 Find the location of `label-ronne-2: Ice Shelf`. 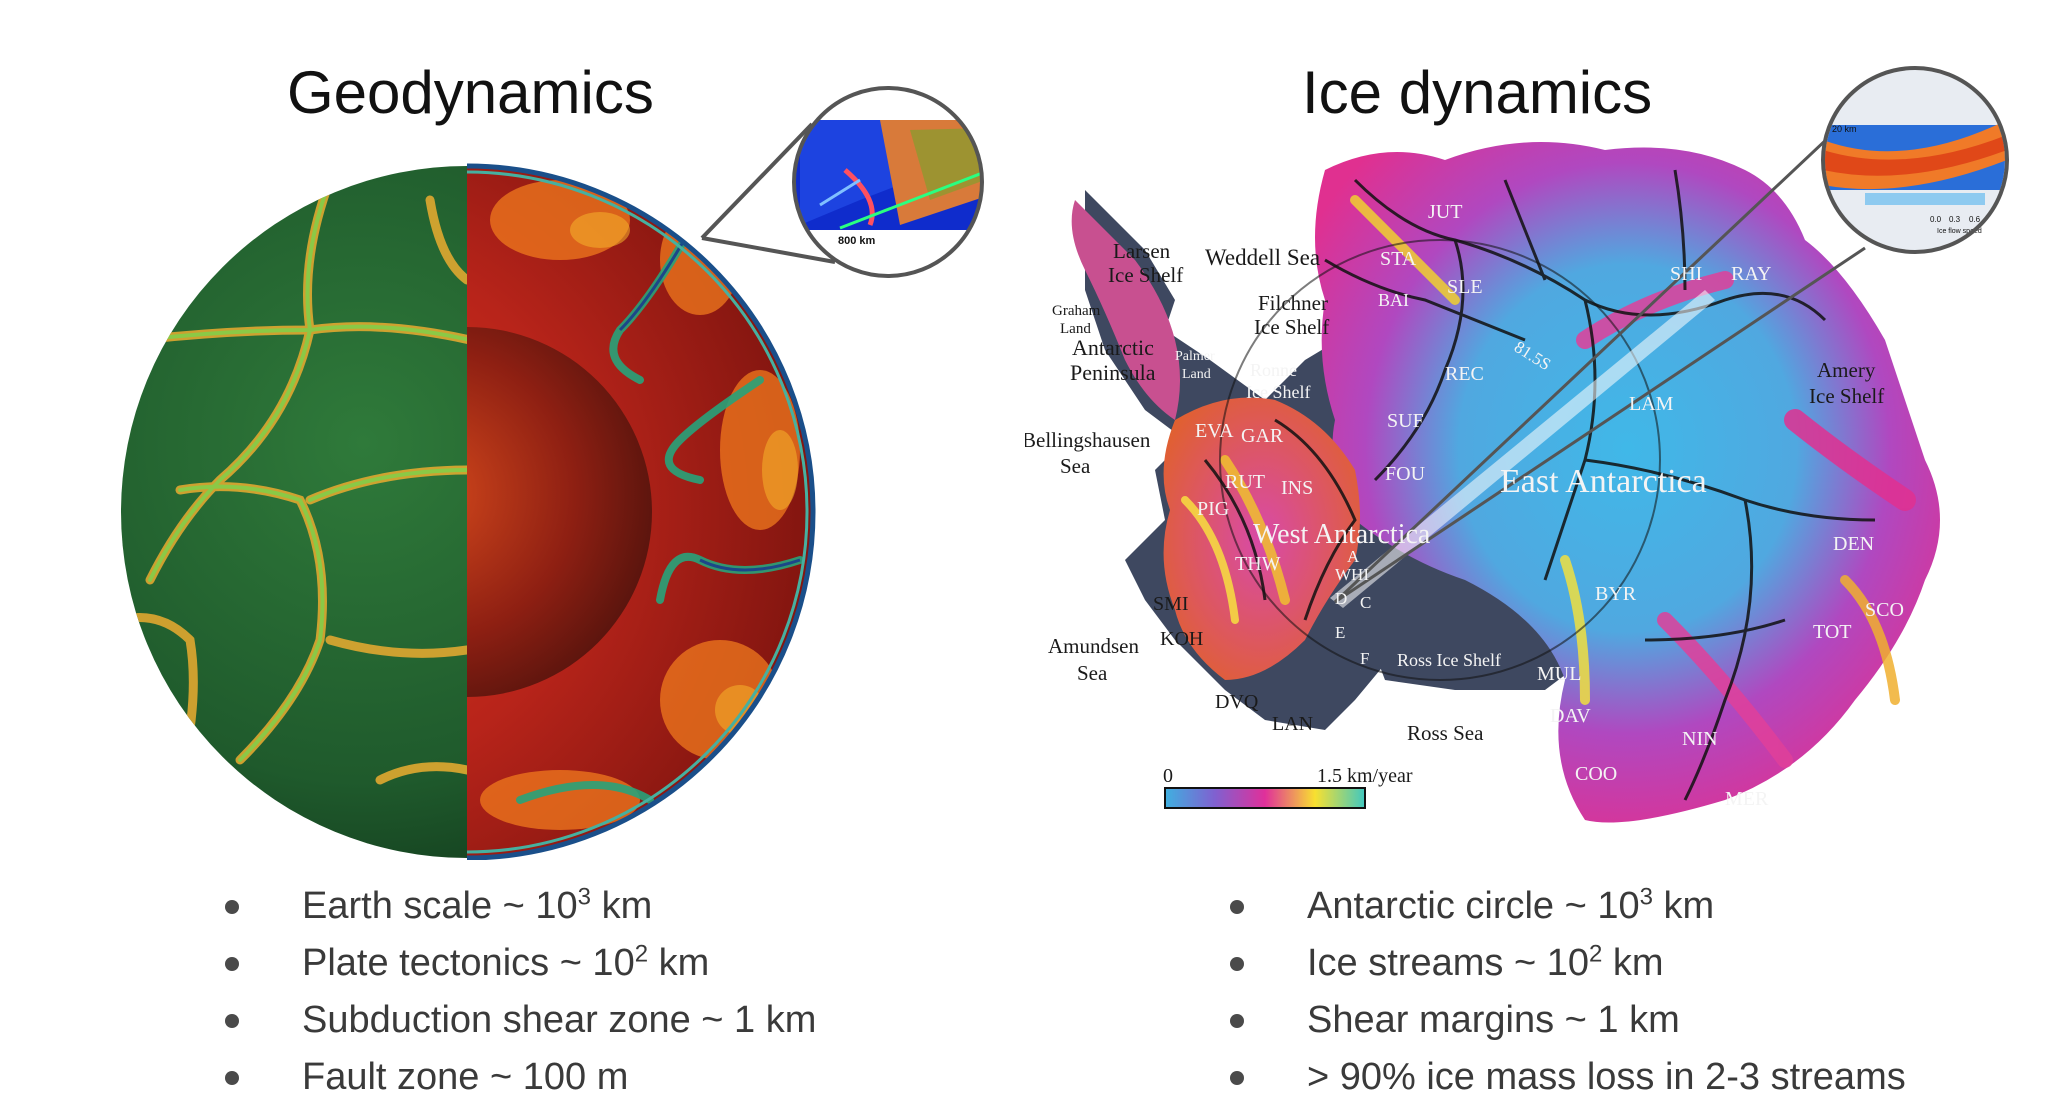

label-ronne-2: Ice Shelf is located at coordinates (1278, 392).